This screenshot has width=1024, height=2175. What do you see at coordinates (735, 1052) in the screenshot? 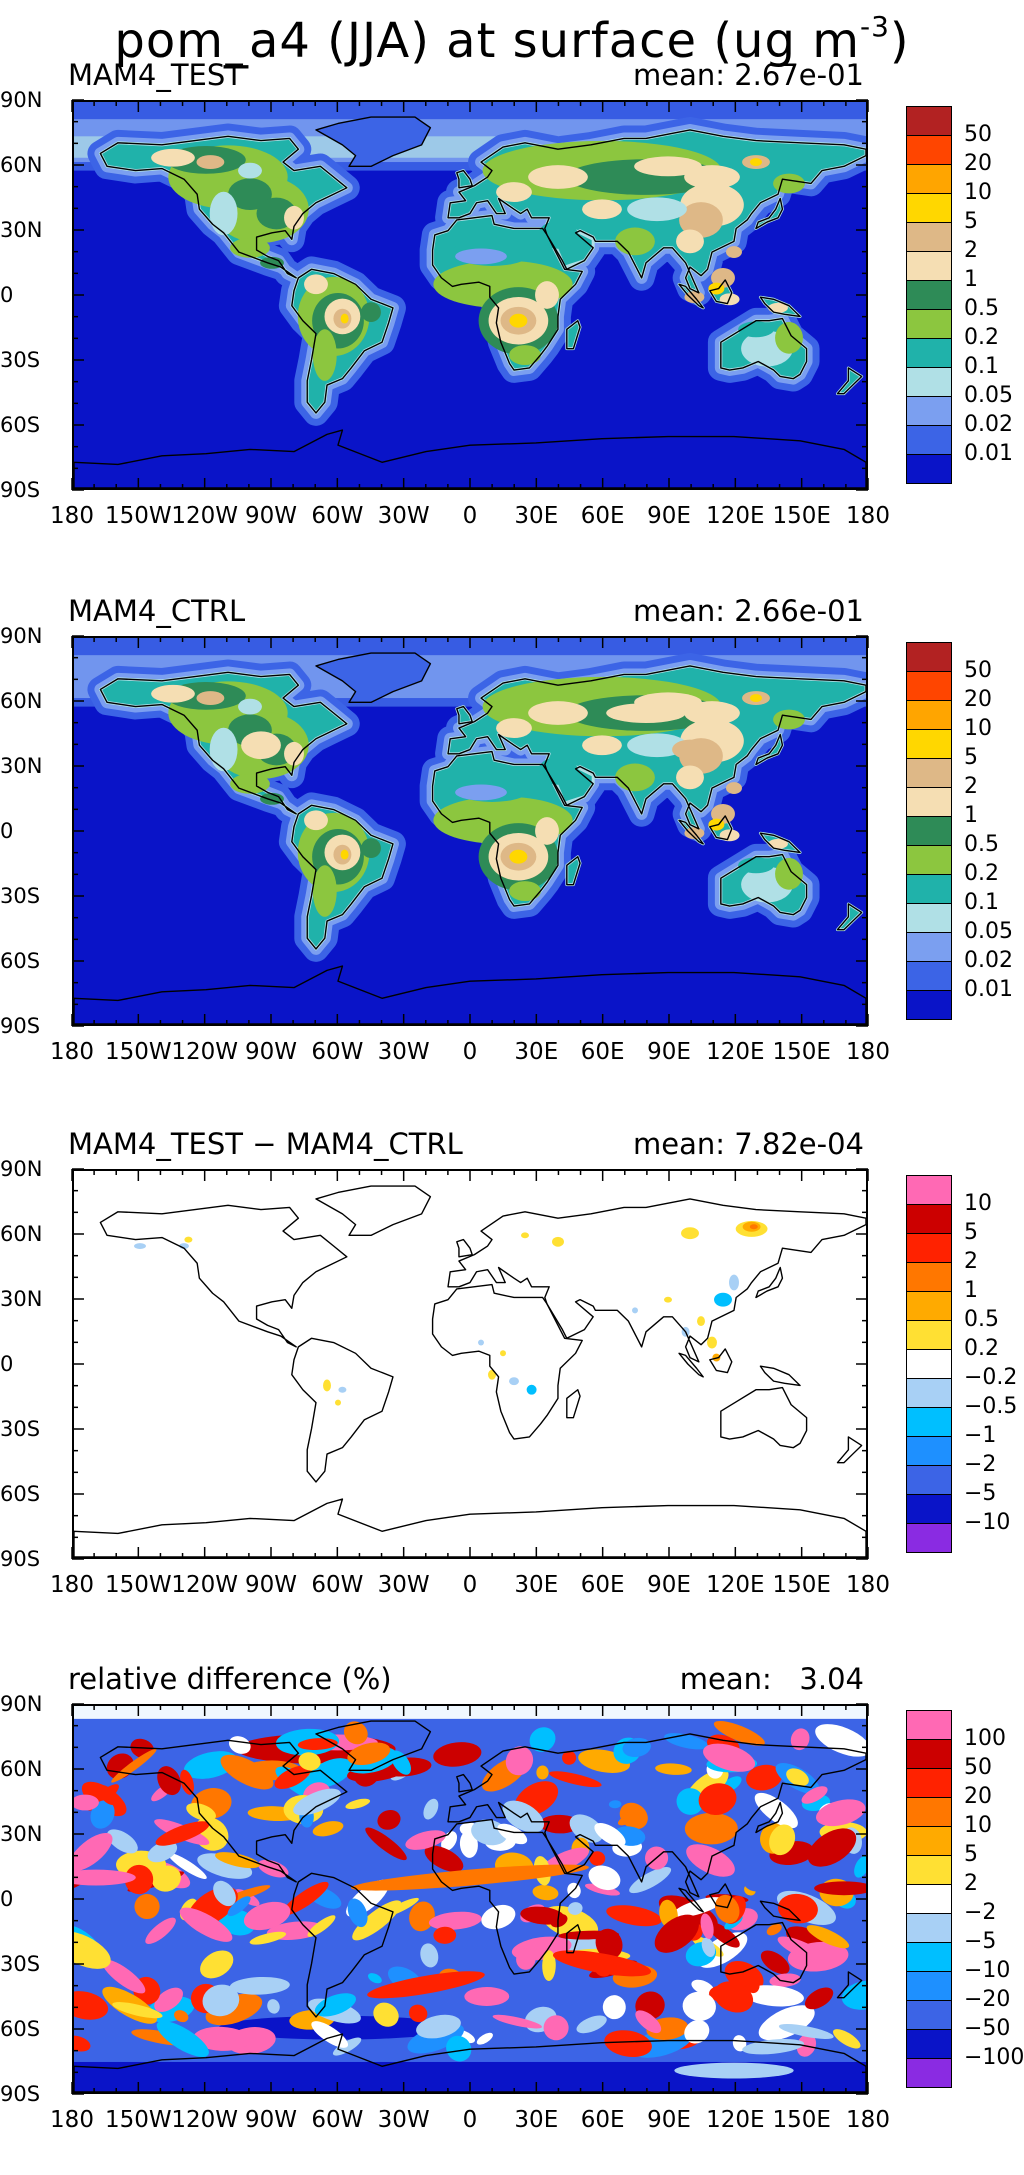
I see `lon-tick-label: 120E` at bounding box center [735, 1052].